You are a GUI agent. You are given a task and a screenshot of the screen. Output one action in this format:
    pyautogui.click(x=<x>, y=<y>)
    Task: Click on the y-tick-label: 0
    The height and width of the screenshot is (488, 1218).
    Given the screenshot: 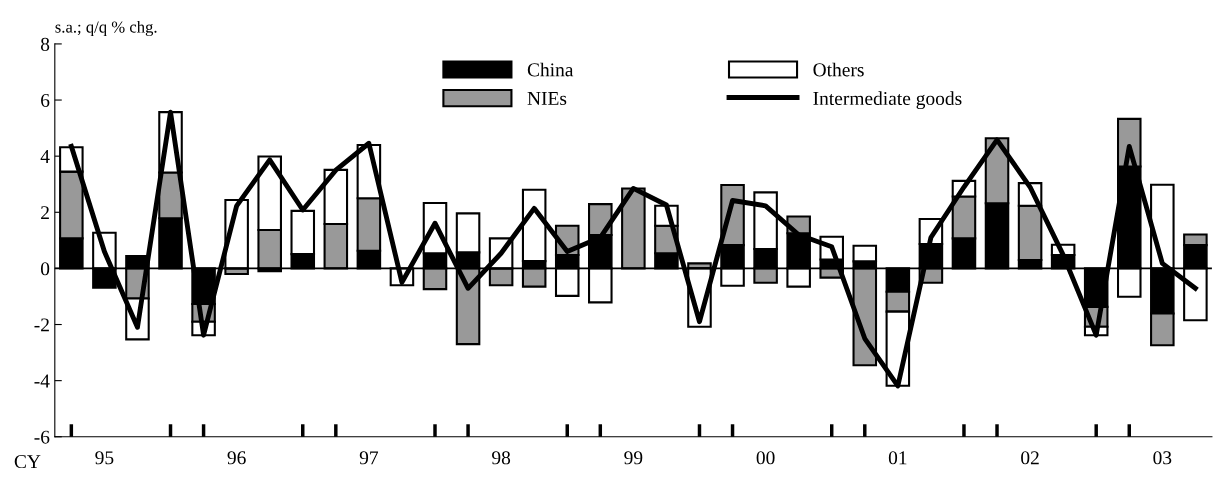 What is the action you would take?
    pyautogui.click(x=45, y=269)
    